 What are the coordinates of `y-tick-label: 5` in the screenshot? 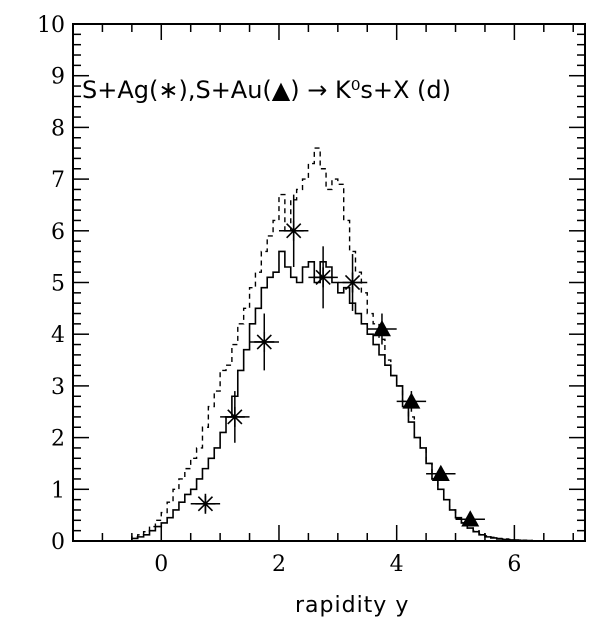 It's located at (58, 284).